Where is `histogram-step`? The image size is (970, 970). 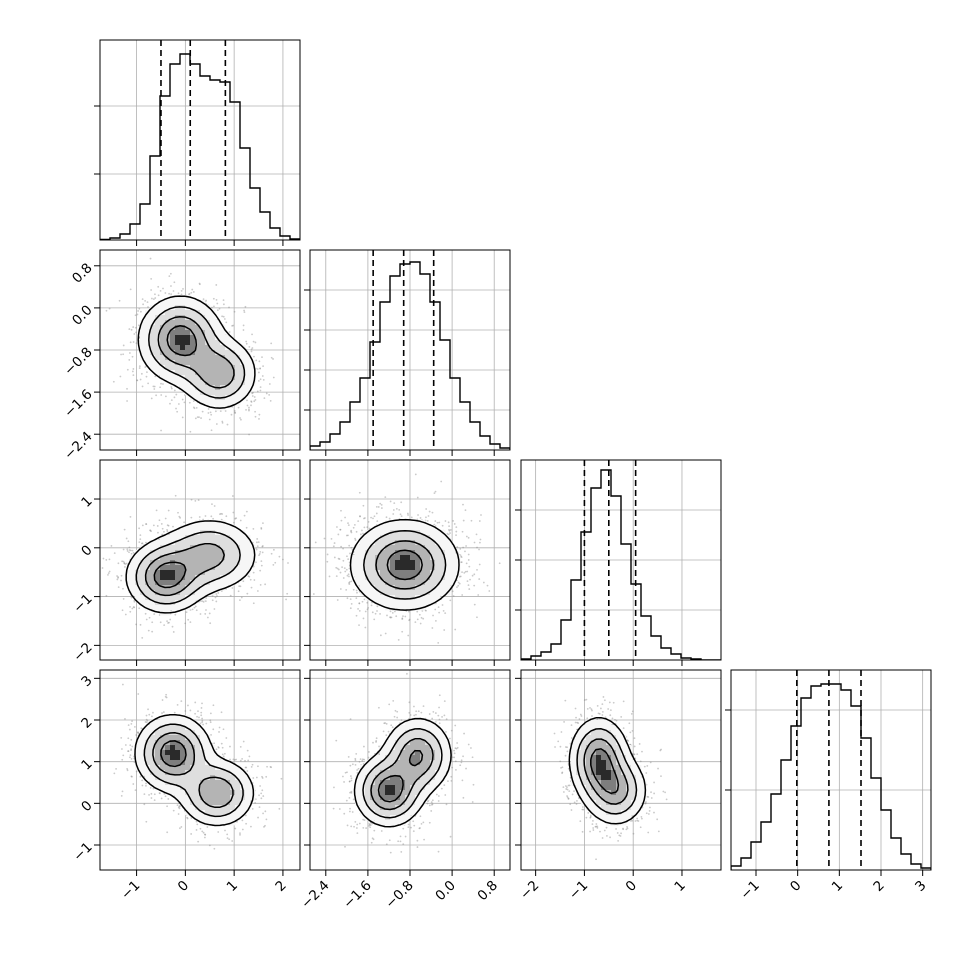
histogram-step is located at coordinates (410, 355).